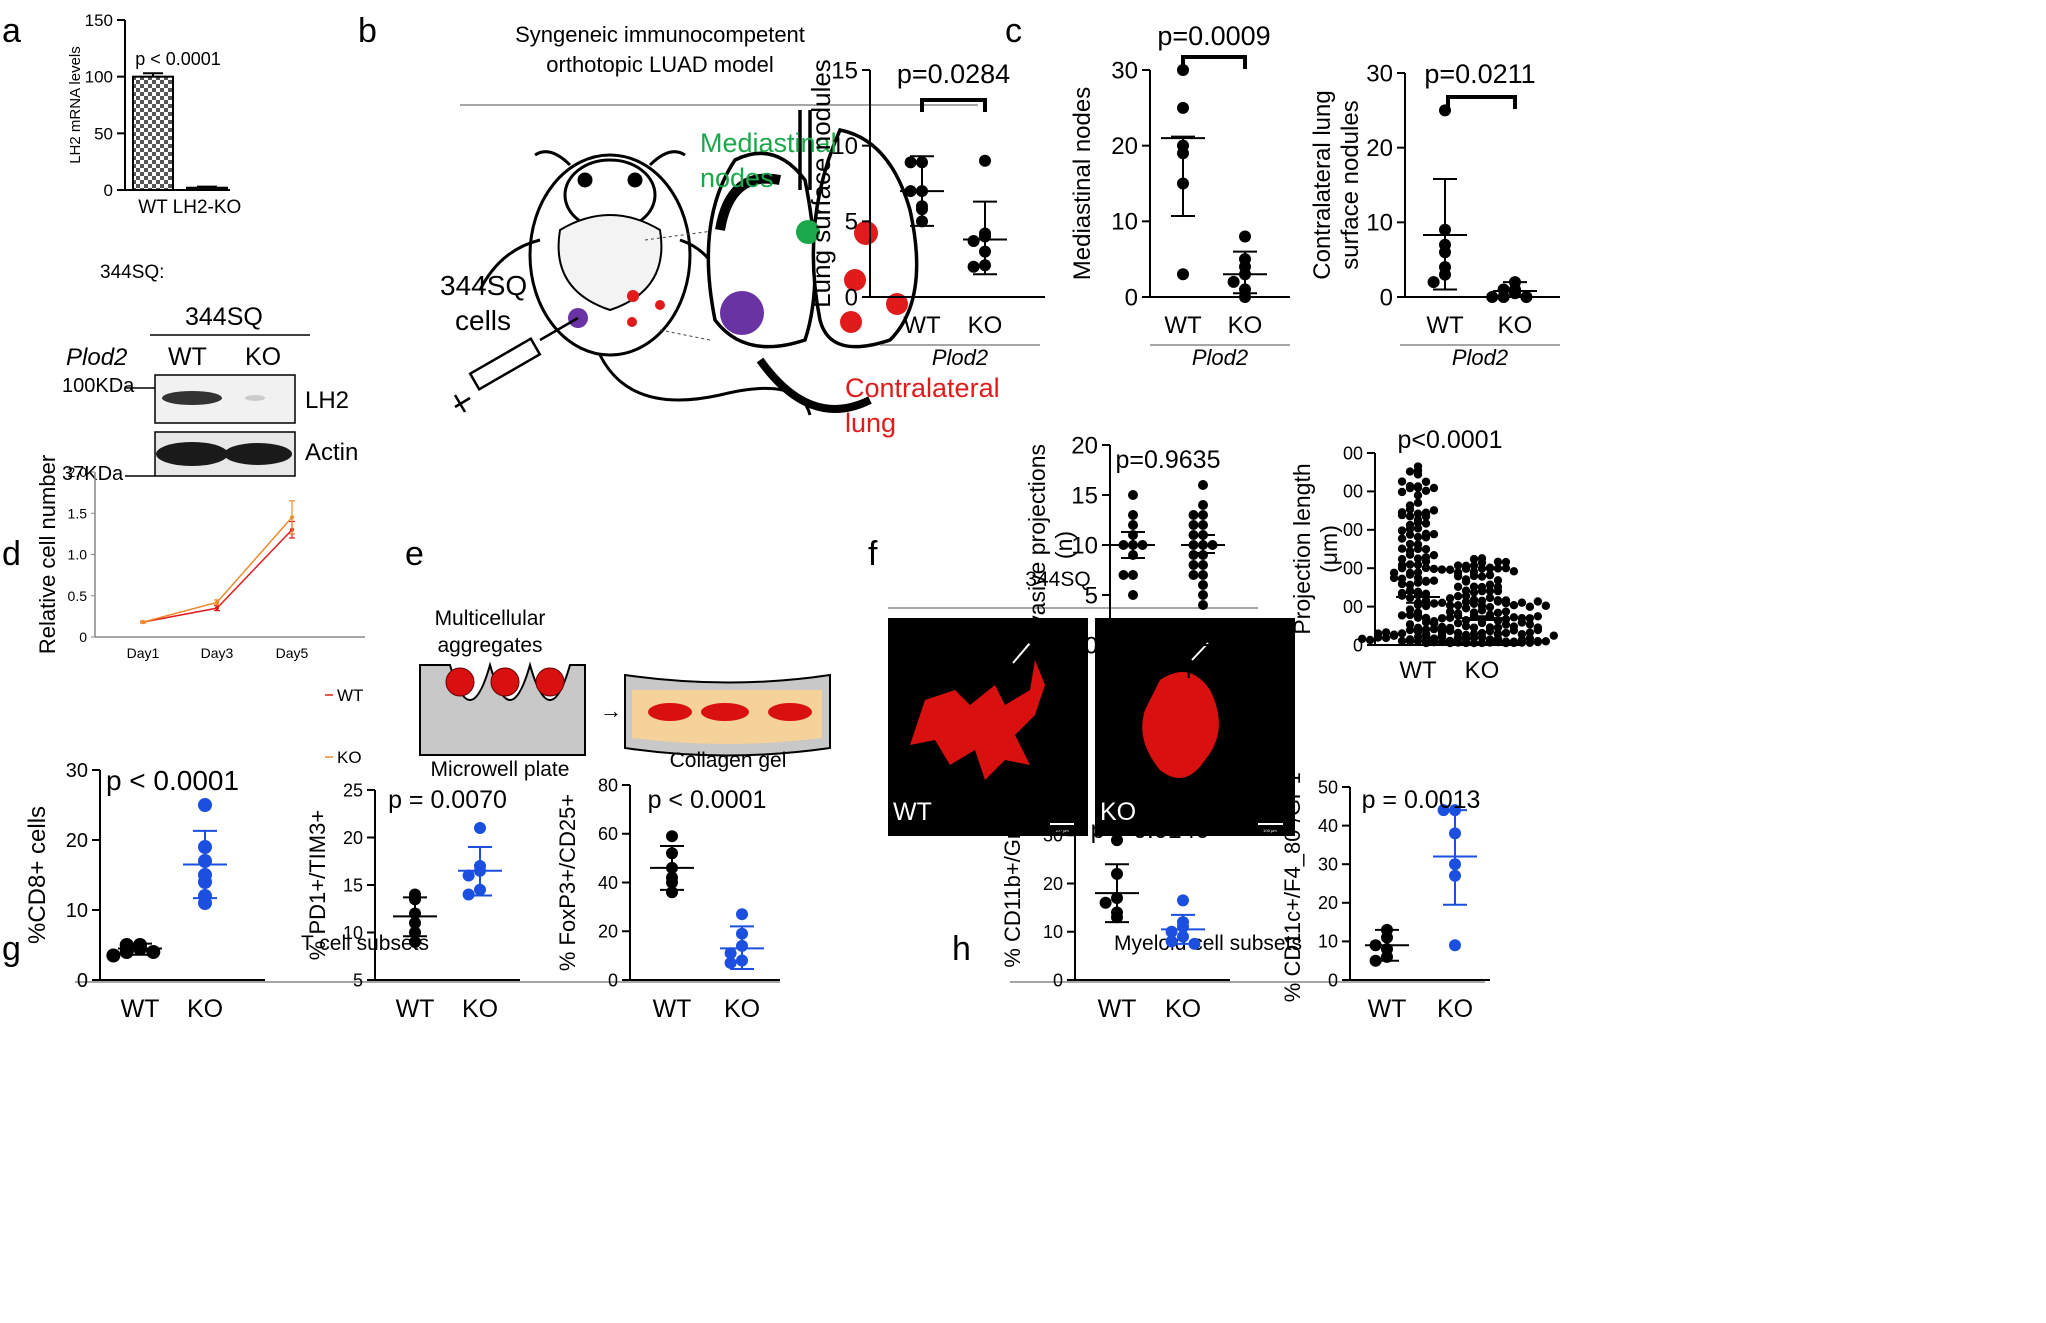 This screenshot has width=2046, height=1323. What do you see at coordinates (349, 757) in the screenshot?
I see `legend-label-ko: KO` at bounding box center [349, 757].